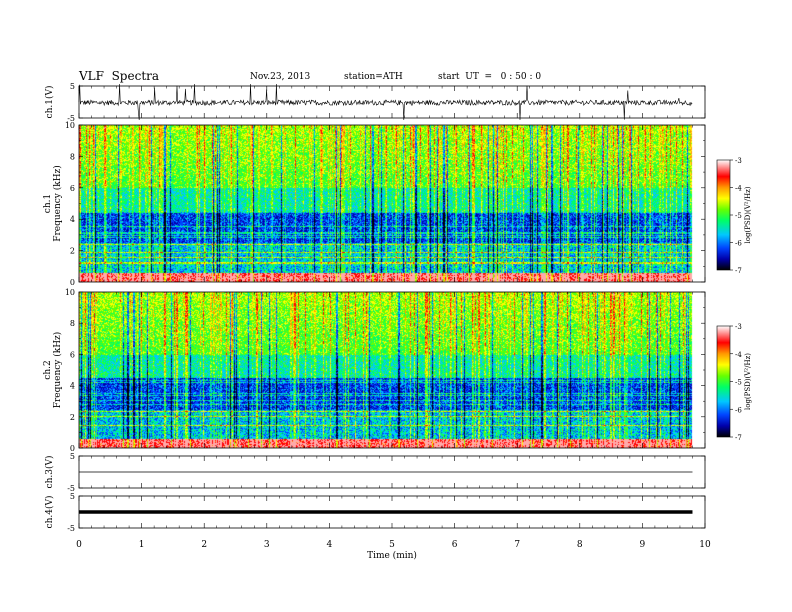 This screenshot has width=792, height=612. I want to click on start-time-label: start UT = 0 : 50 : 0, so click(490, 77).